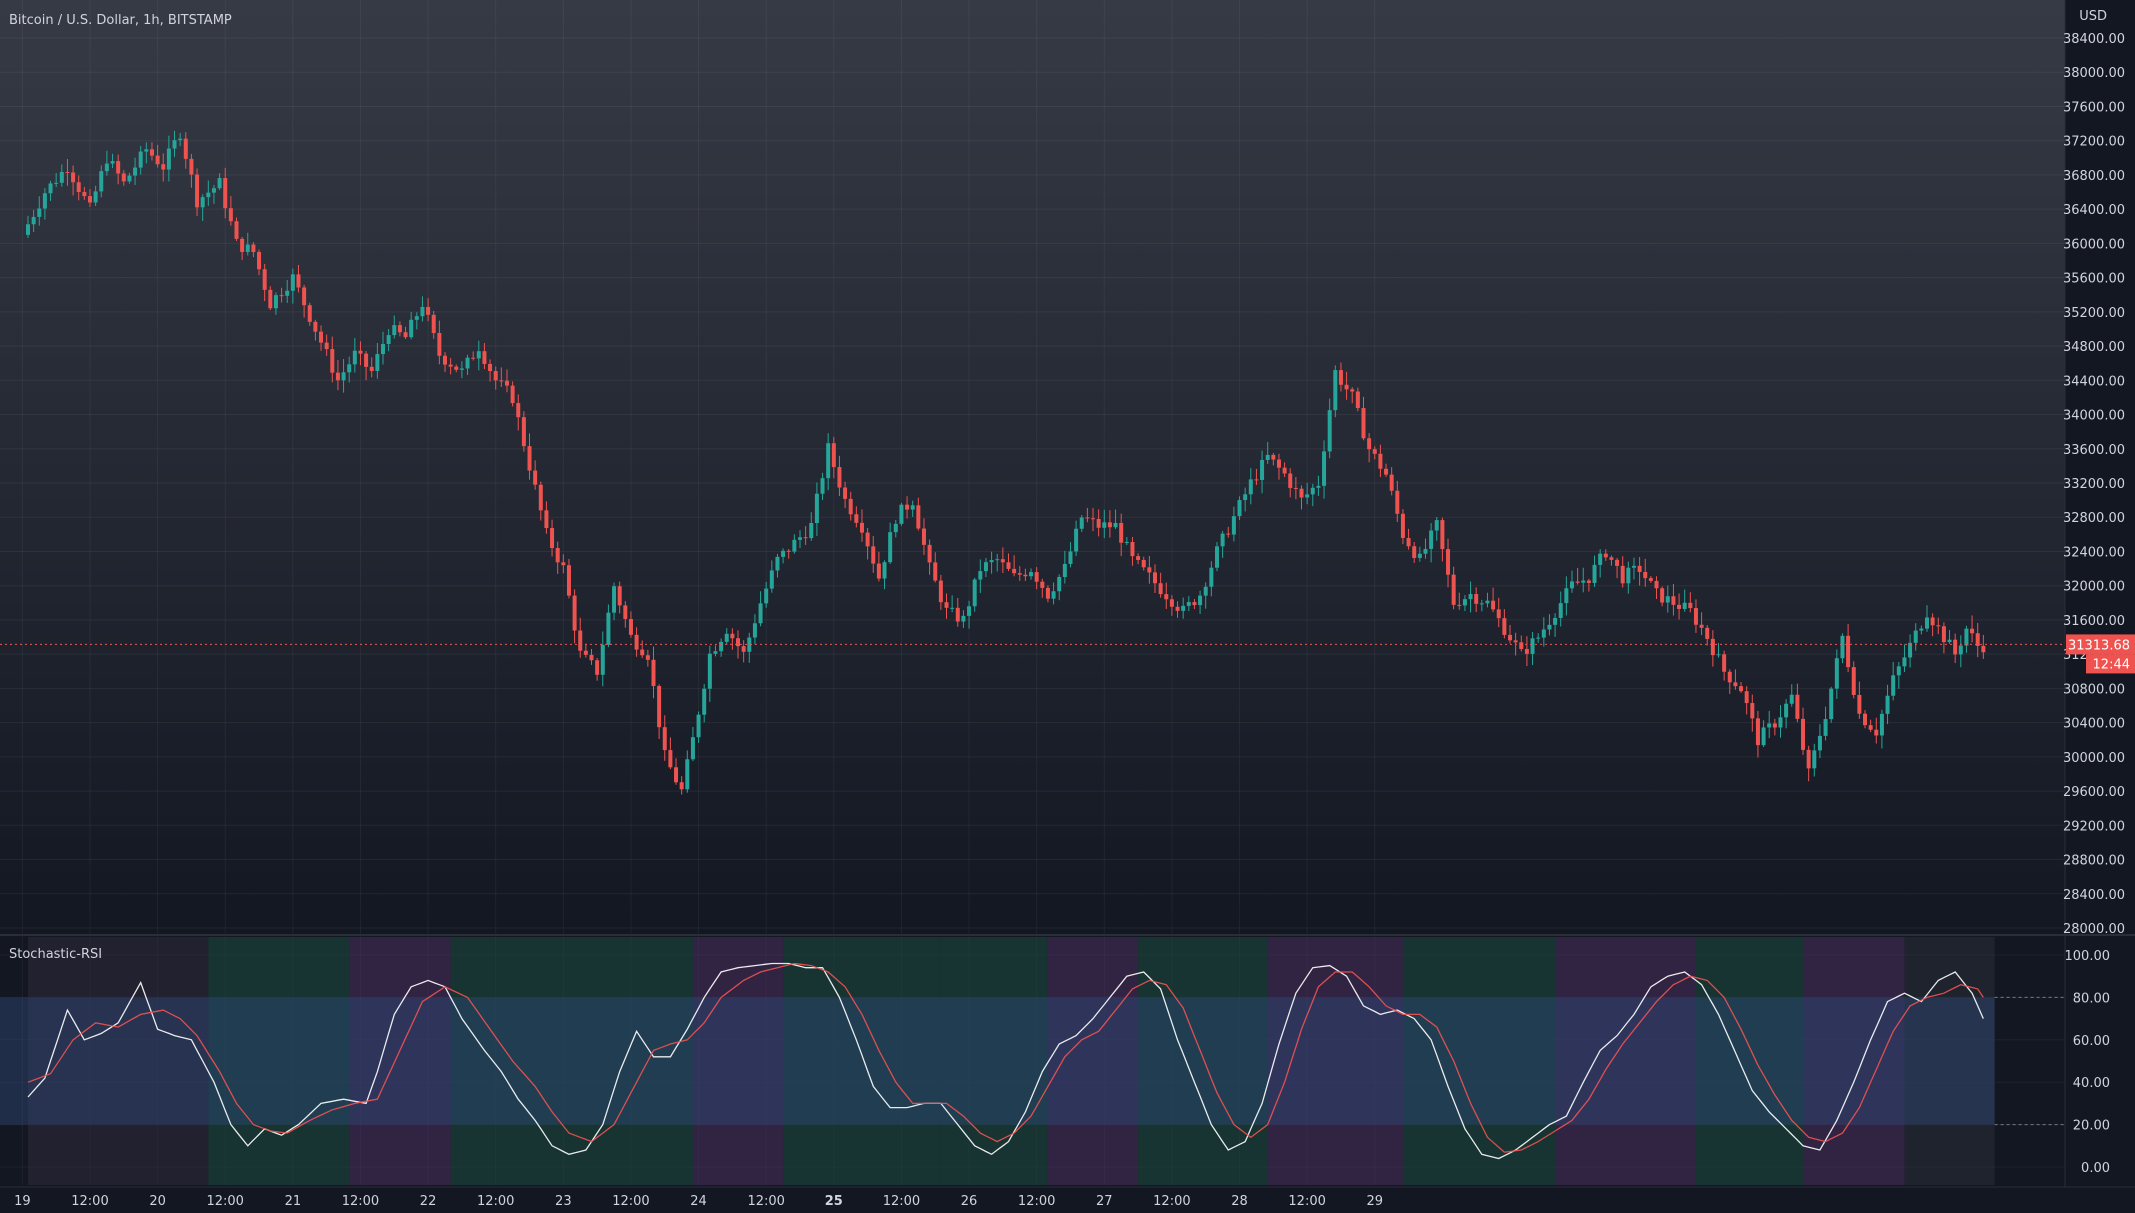 This screenshot has height=1213, width=2135. What do you see at coordinates (2094, 176) in the screenshot?
I see `price-tick-label: 36800.00` at bounding box center [2094, 176].